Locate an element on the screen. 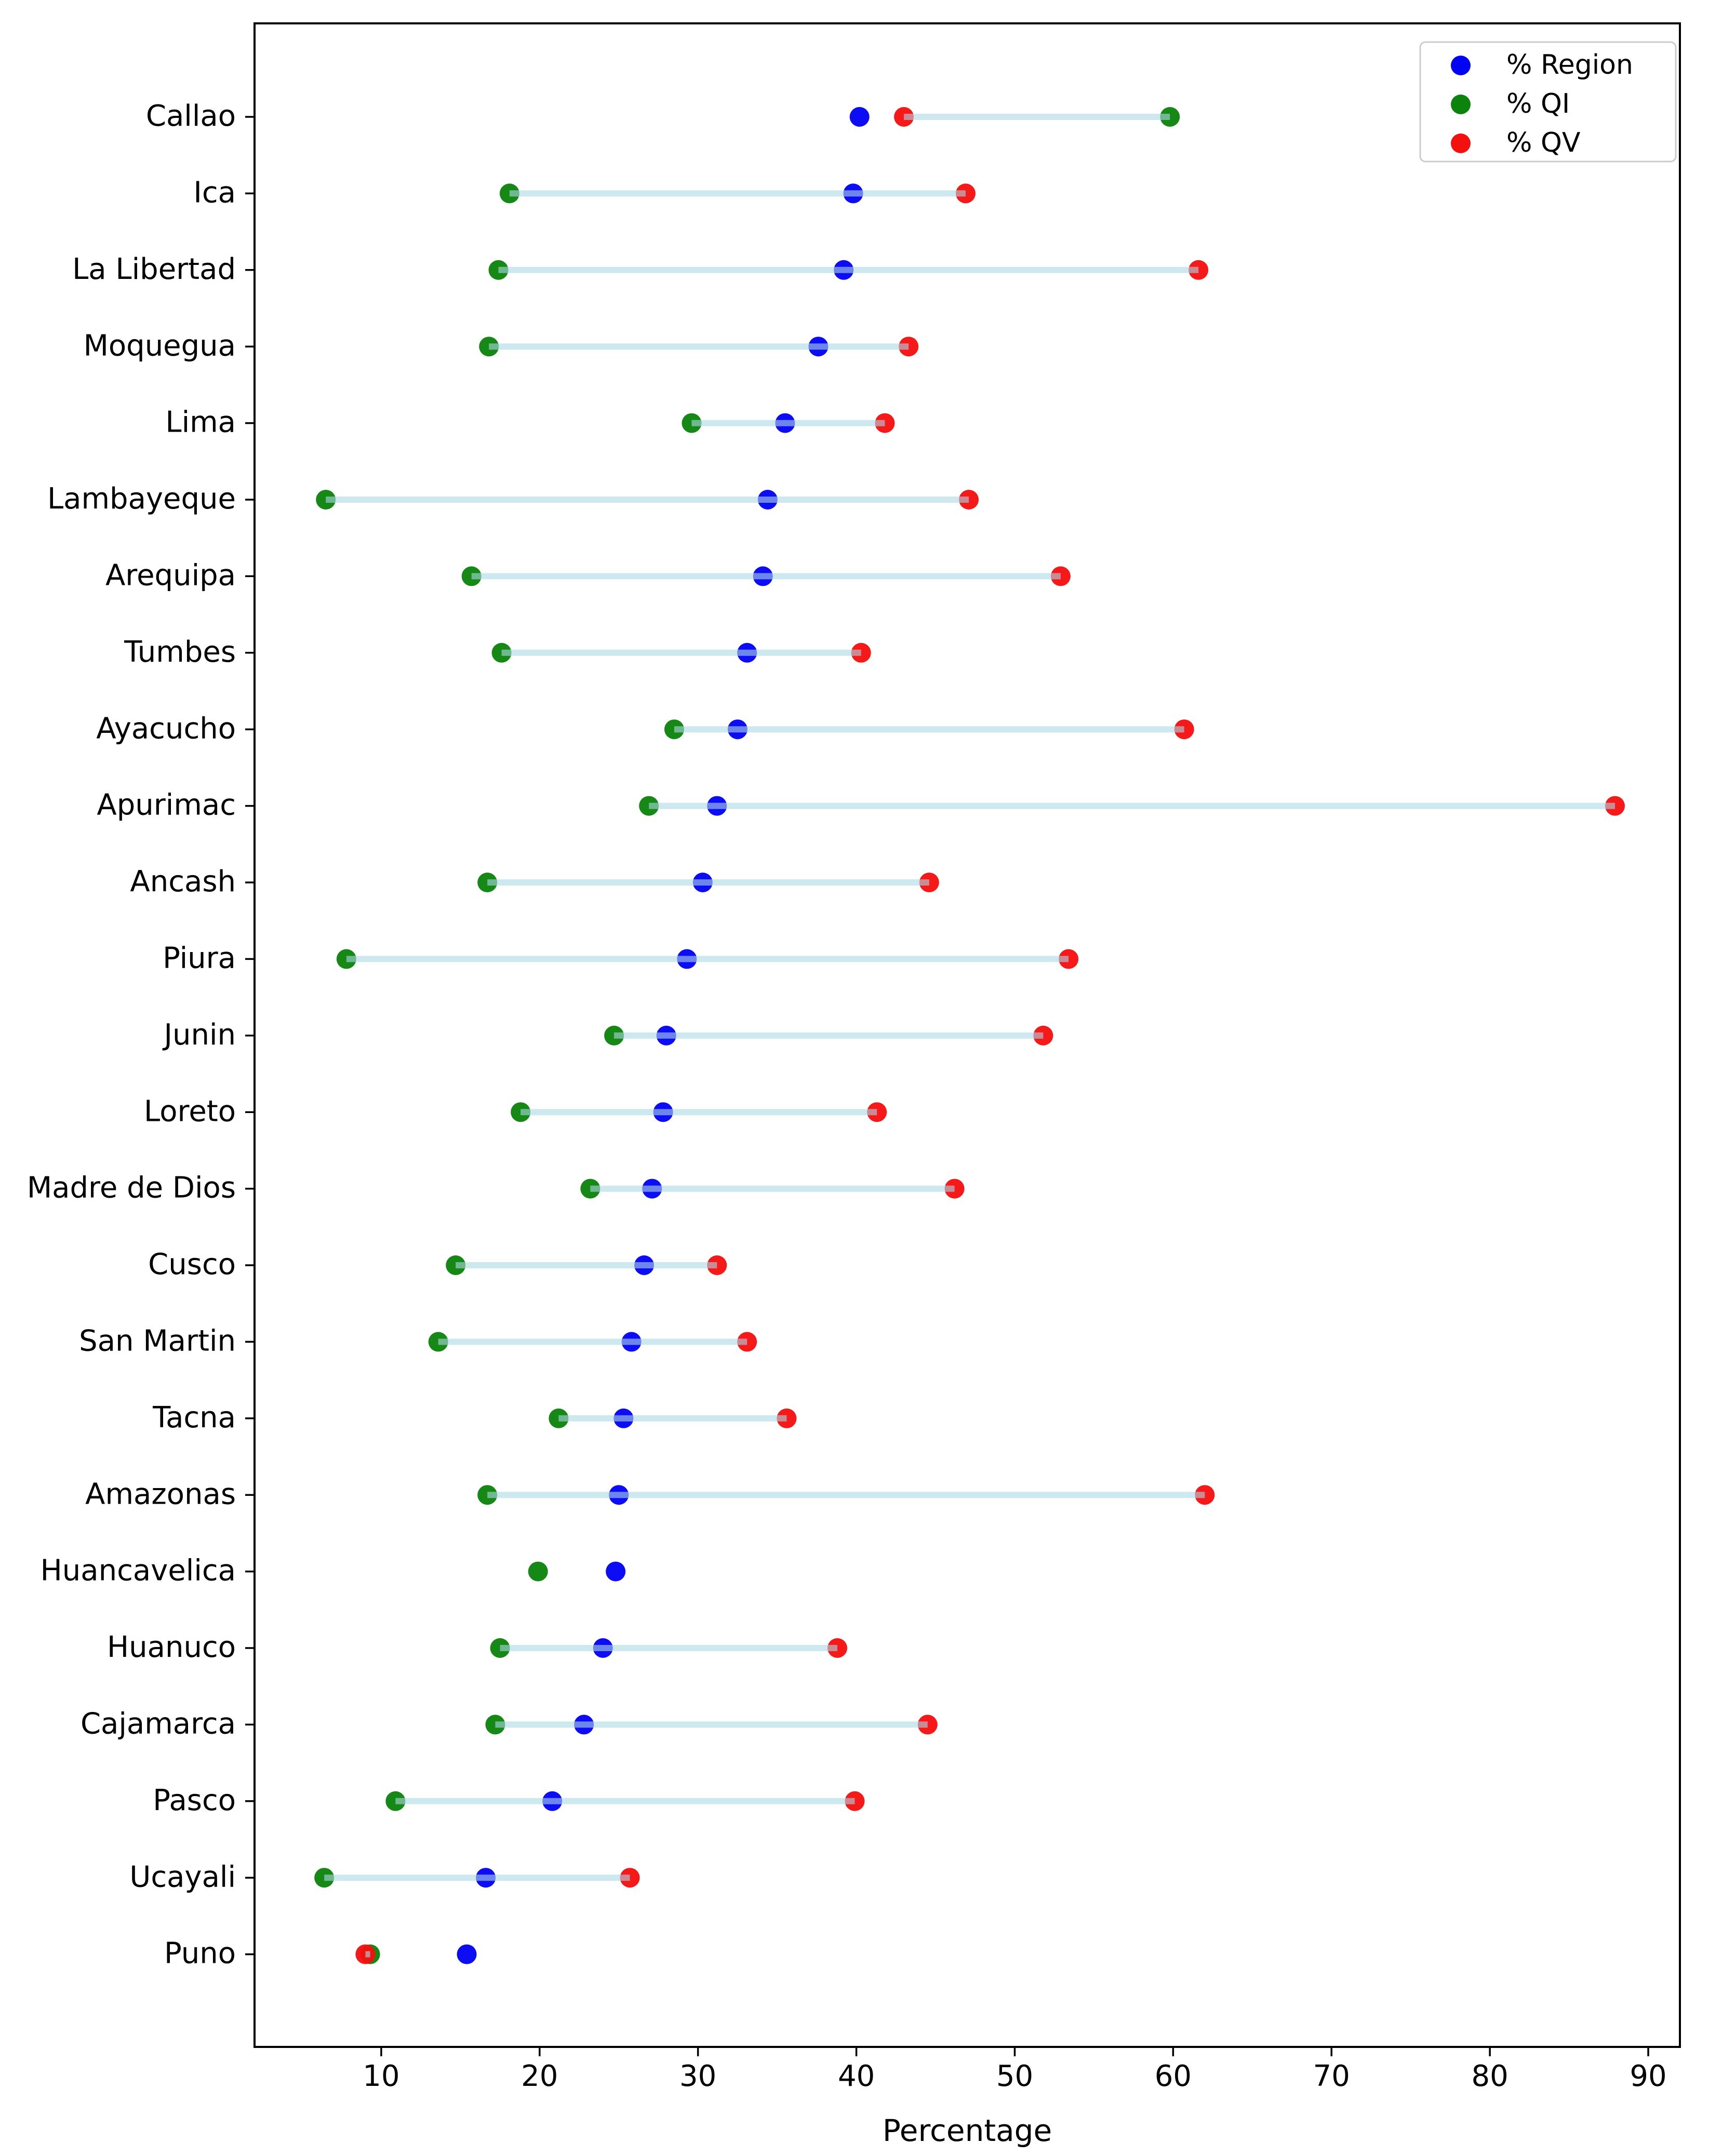 The height and width of the screenshot is (2156, 1709). x-axis-label: Percentage is located at coordinates (967, 2130).